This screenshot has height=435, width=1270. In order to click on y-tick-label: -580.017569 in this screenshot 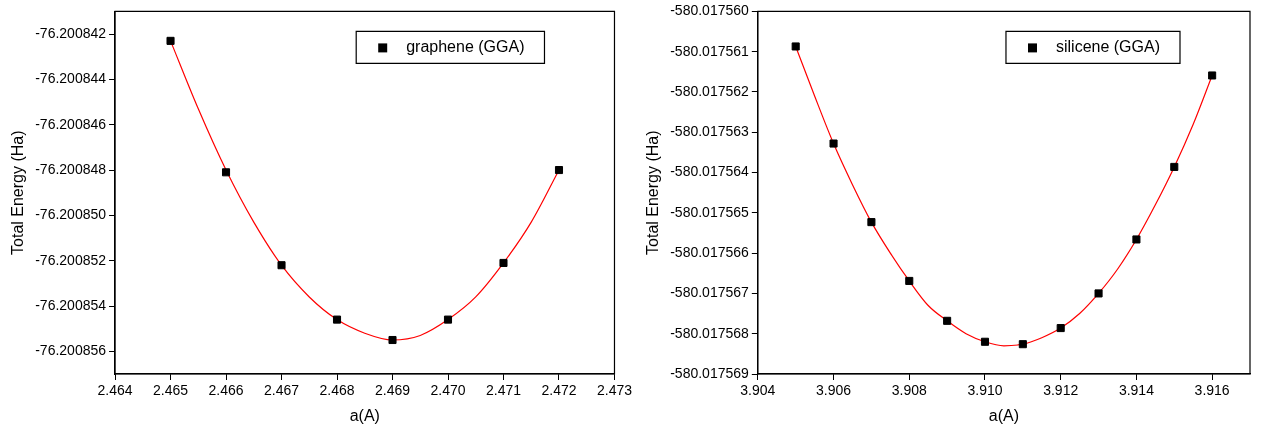, I will do `click(710, 372)`.